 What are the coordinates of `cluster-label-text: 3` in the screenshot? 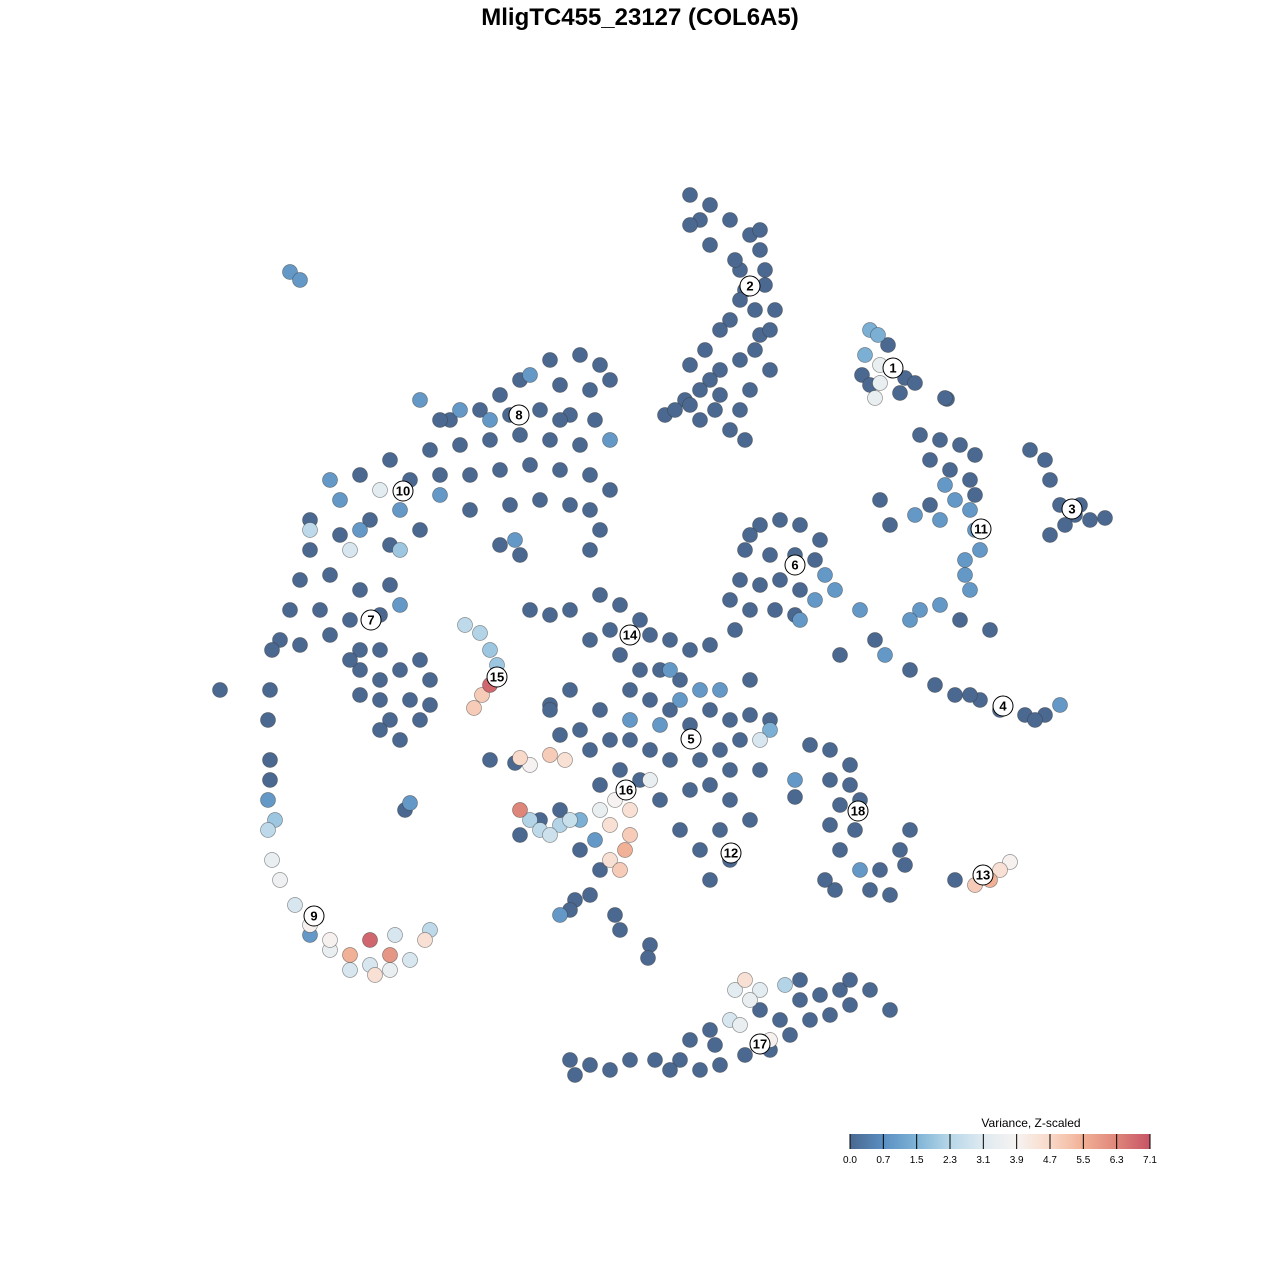 It's located at (1071, 509).